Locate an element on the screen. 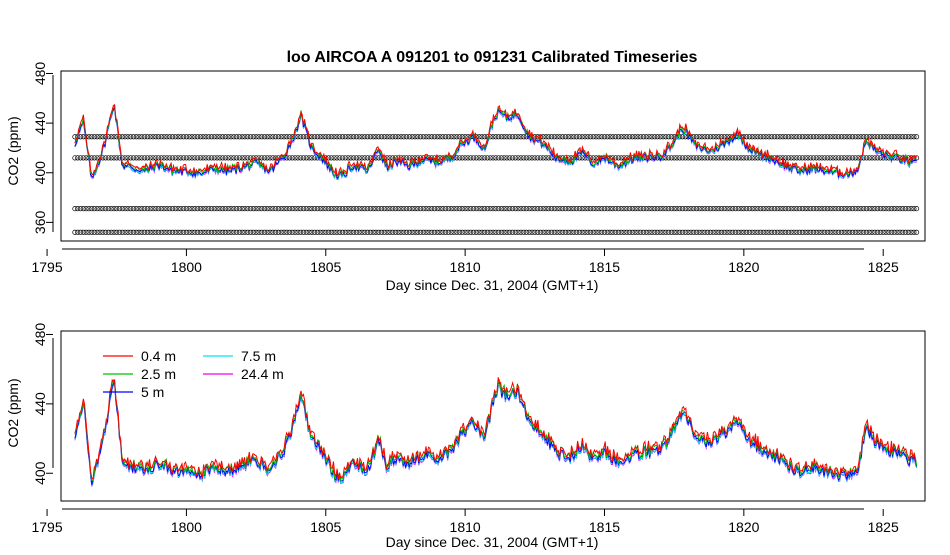 This screenshot has width=950, height=555. panel-top-x-axis: 1795 1800 1805 1810 1815 1820 1825 is located at coordinates (465, 261).